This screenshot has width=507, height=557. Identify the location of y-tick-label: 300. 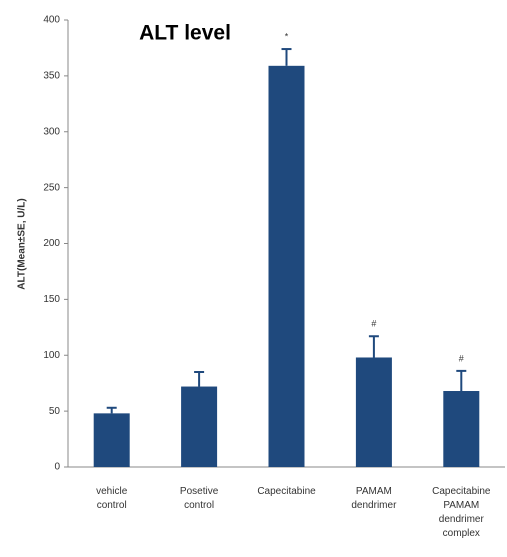
(51, 131).